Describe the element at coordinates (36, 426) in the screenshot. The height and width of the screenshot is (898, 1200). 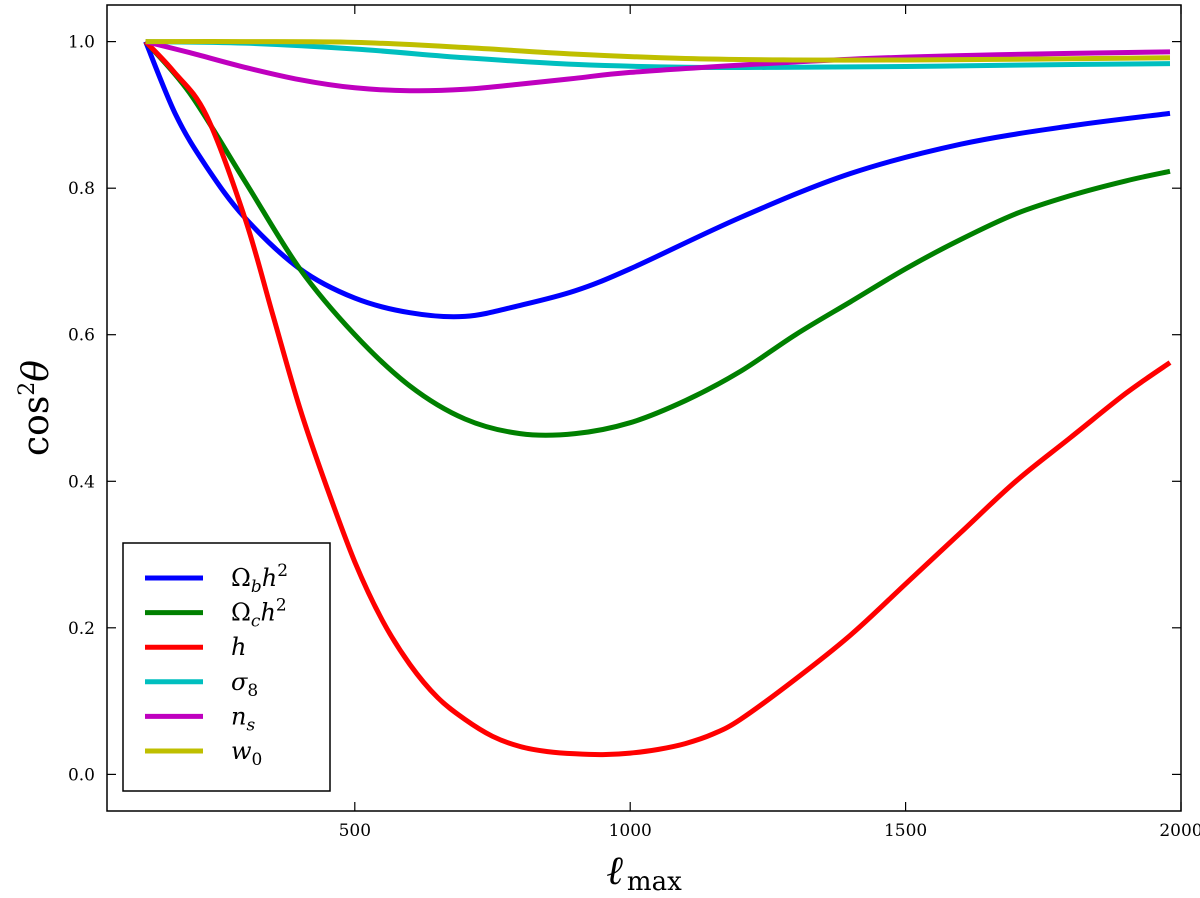
I see `y-axis-title-cos: cos` at that location.